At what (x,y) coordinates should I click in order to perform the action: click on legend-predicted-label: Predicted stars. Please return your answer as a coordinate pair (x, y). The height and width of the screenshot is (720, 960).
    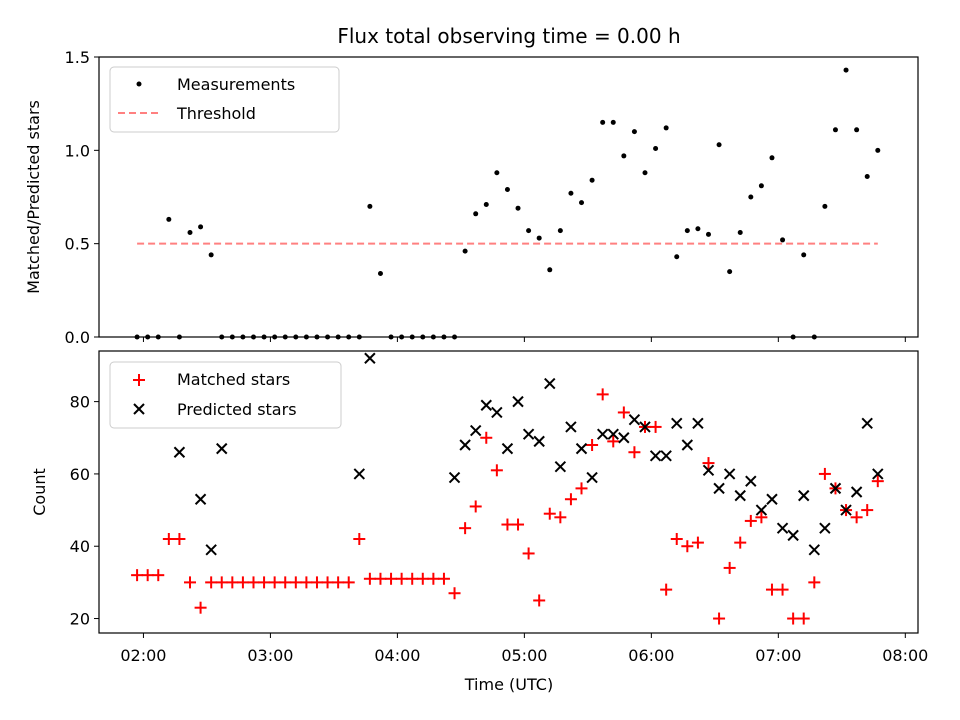
    Looking at the image, I should click on (237, 409).